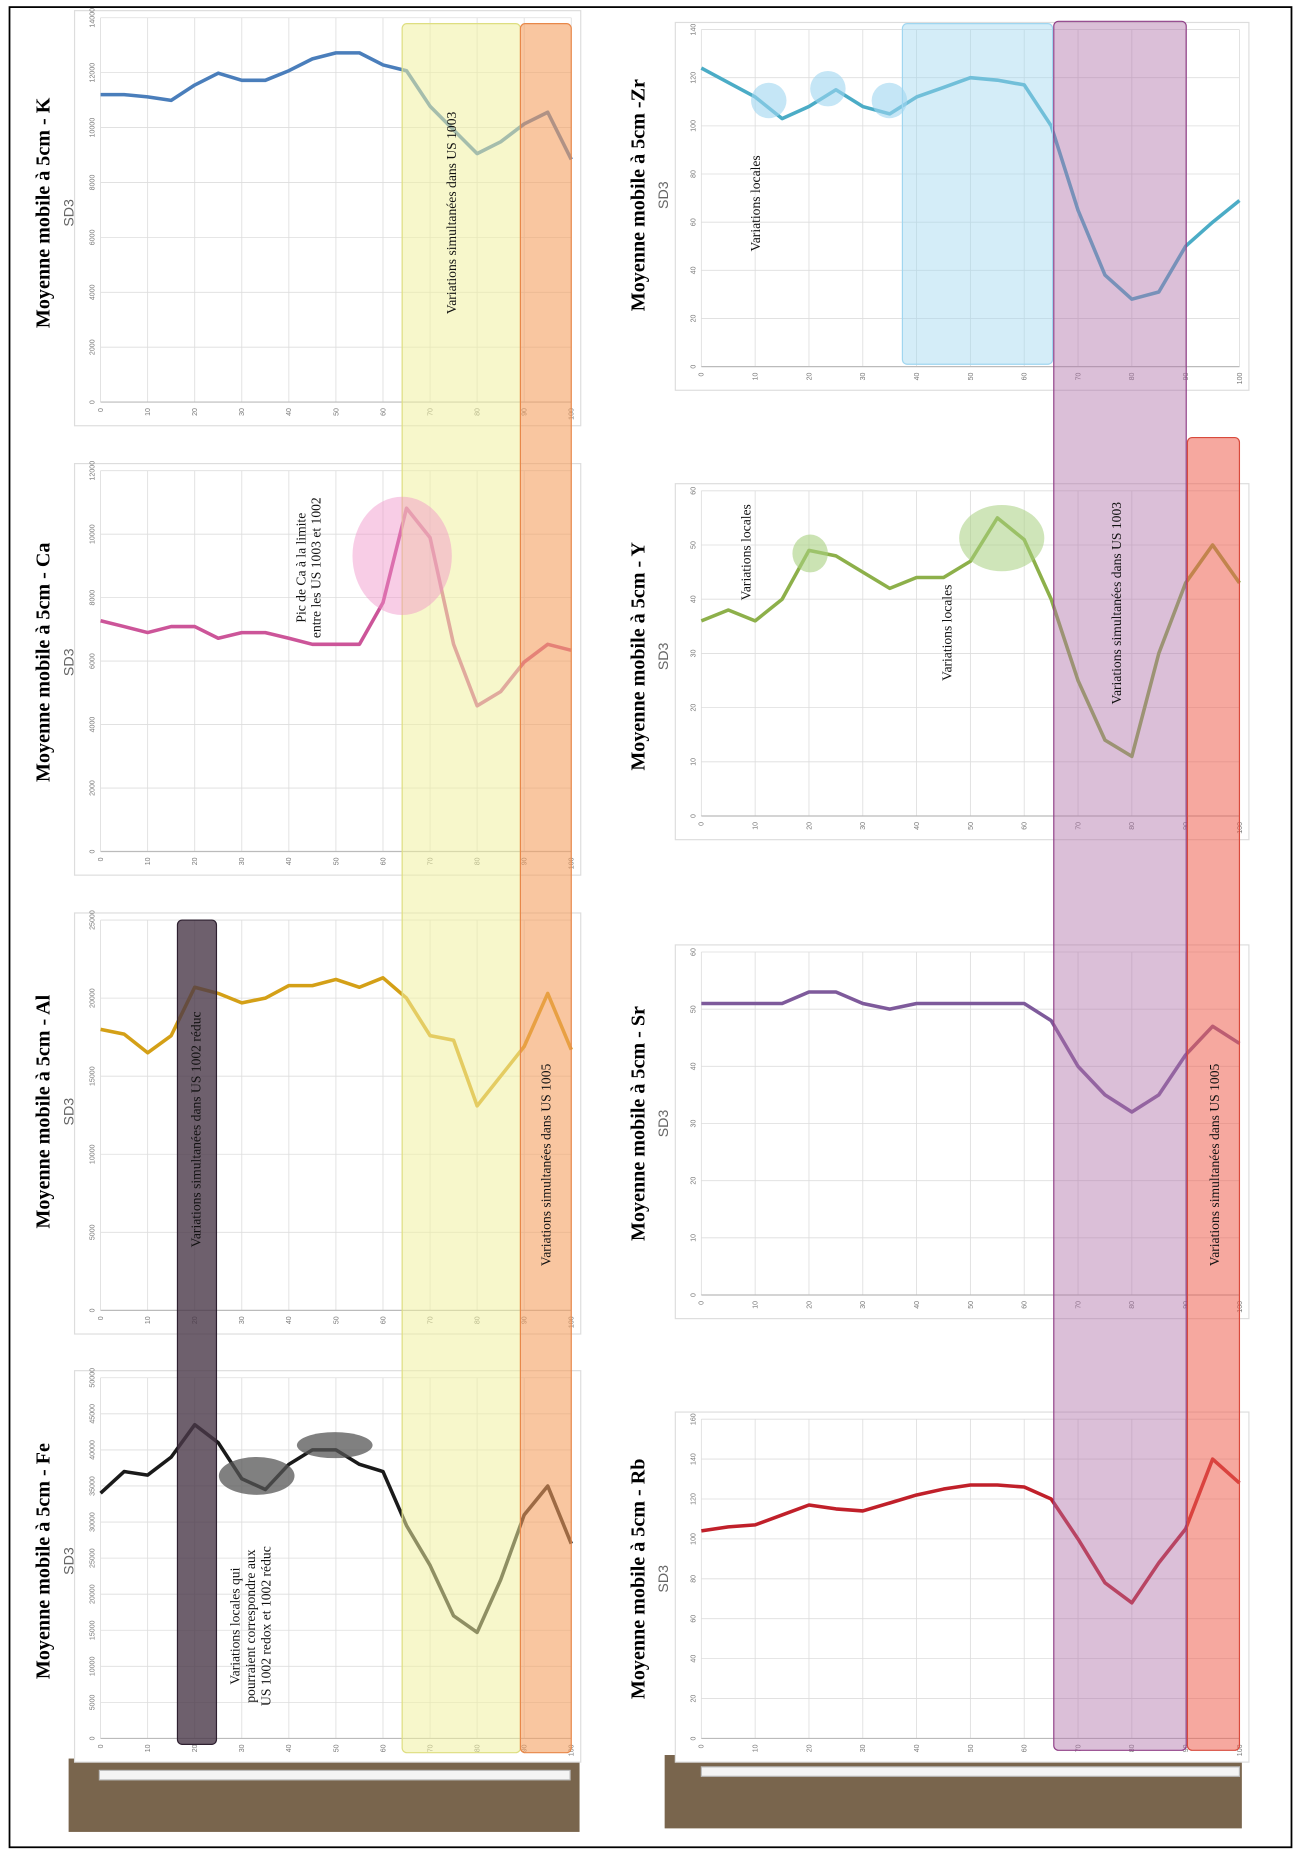 Image resolution: width=1301 pixels, height=1852 pixels. I want to click on data-line, so click(971, 1052).